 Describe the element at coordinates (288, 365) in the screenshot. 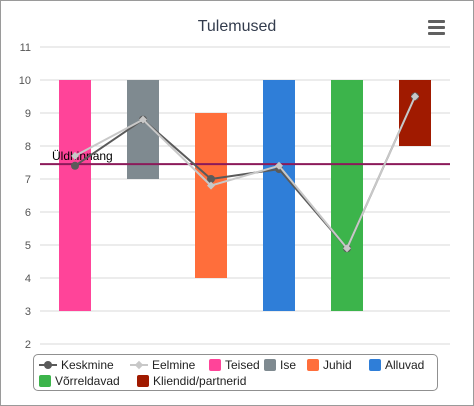

I see `legend-label: Ise` at that location.